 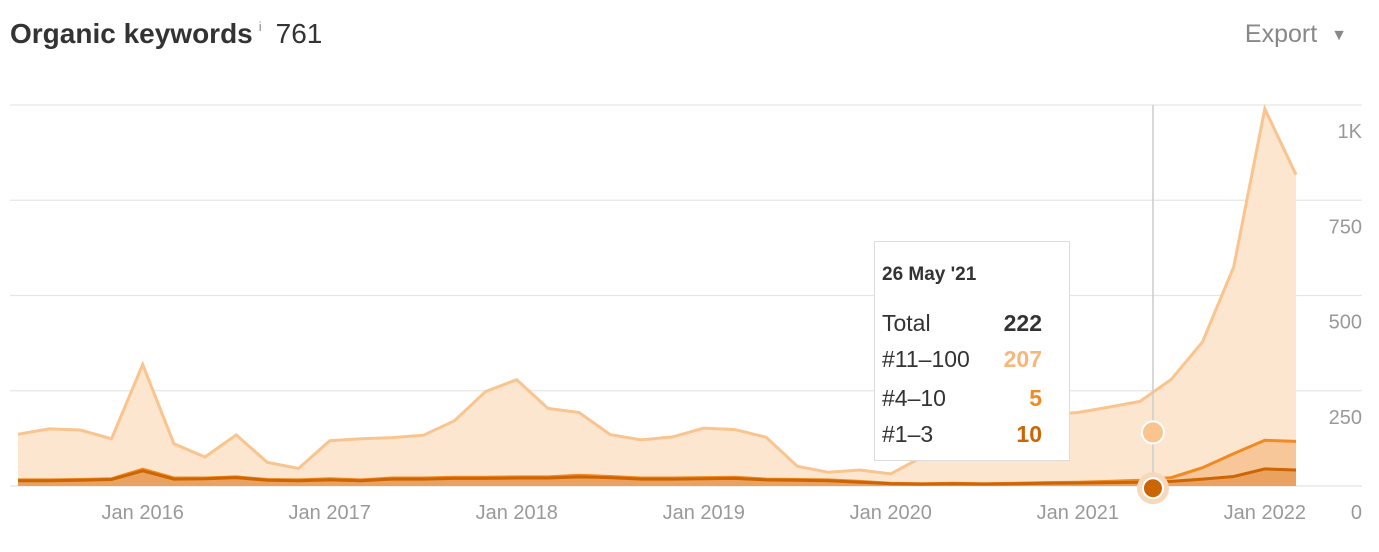 What do you see at coordinates (1022, 323) in the screenshot?
I see `tooltip-value: 222` at bounding box center [1022, 323].